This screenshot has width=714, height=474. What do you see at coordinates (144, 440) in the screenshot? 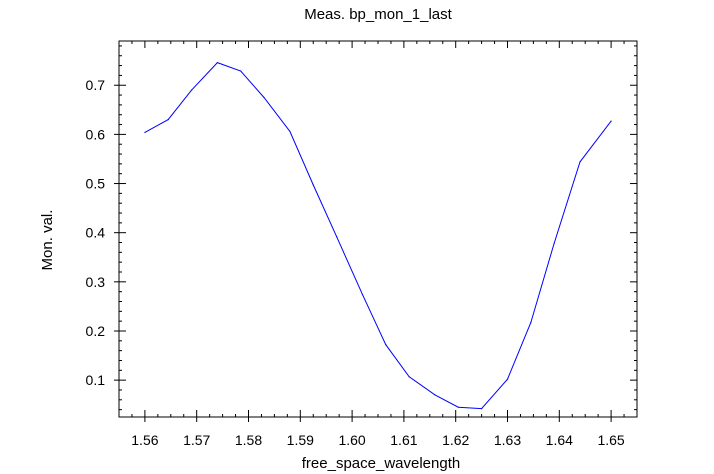
I see `x-tick-label: 1.56` at bounding box center [144, 440].